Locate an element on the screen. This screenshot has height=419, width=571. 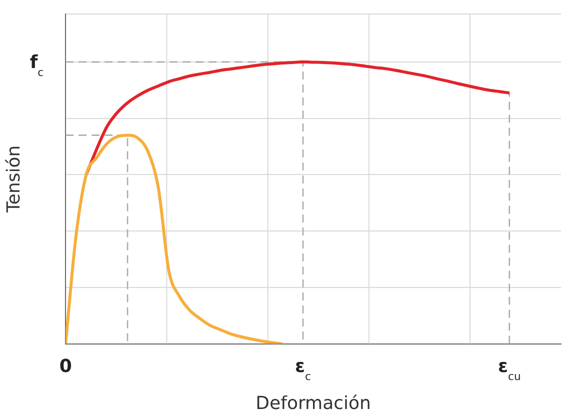
x-axis-title: Deformación is located at coordinates (313, 403).